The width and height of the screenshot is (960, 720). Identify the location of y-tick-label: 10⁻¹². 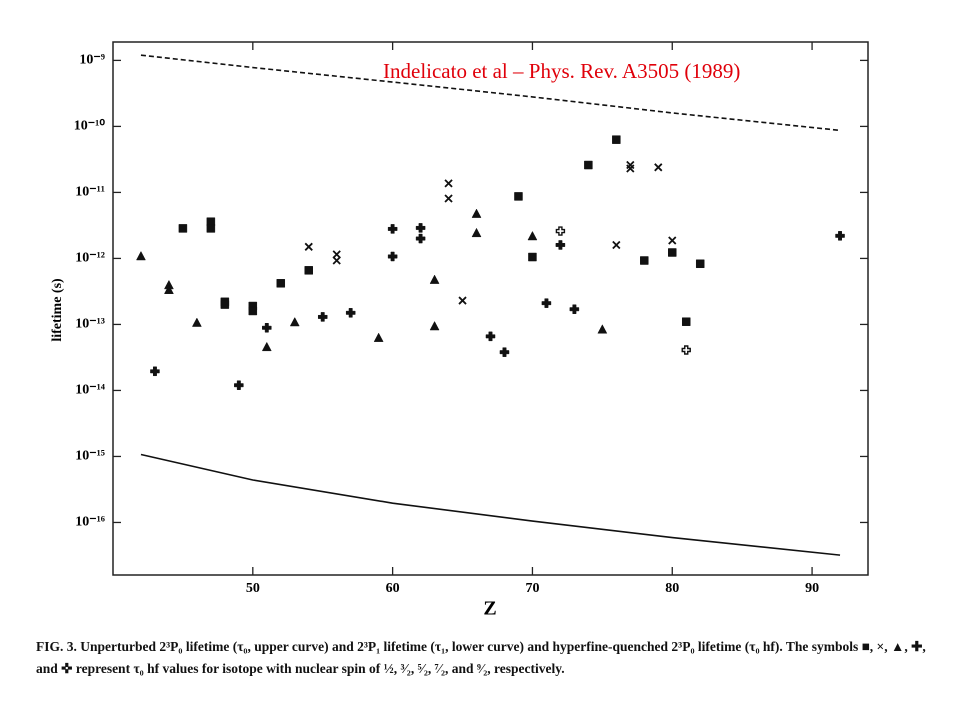
(90, 258).